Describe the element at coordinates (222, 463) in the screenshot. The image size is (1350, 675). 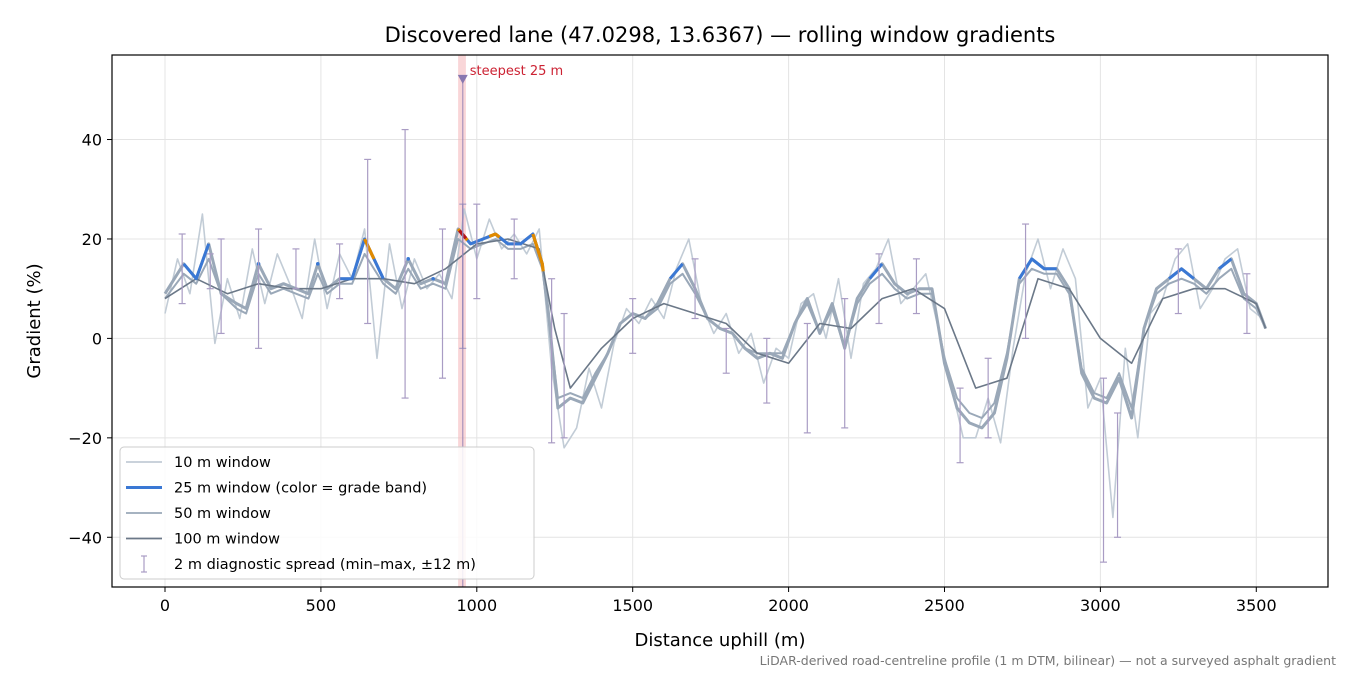
I see `legend-label-w10: 10 m window` at that location.